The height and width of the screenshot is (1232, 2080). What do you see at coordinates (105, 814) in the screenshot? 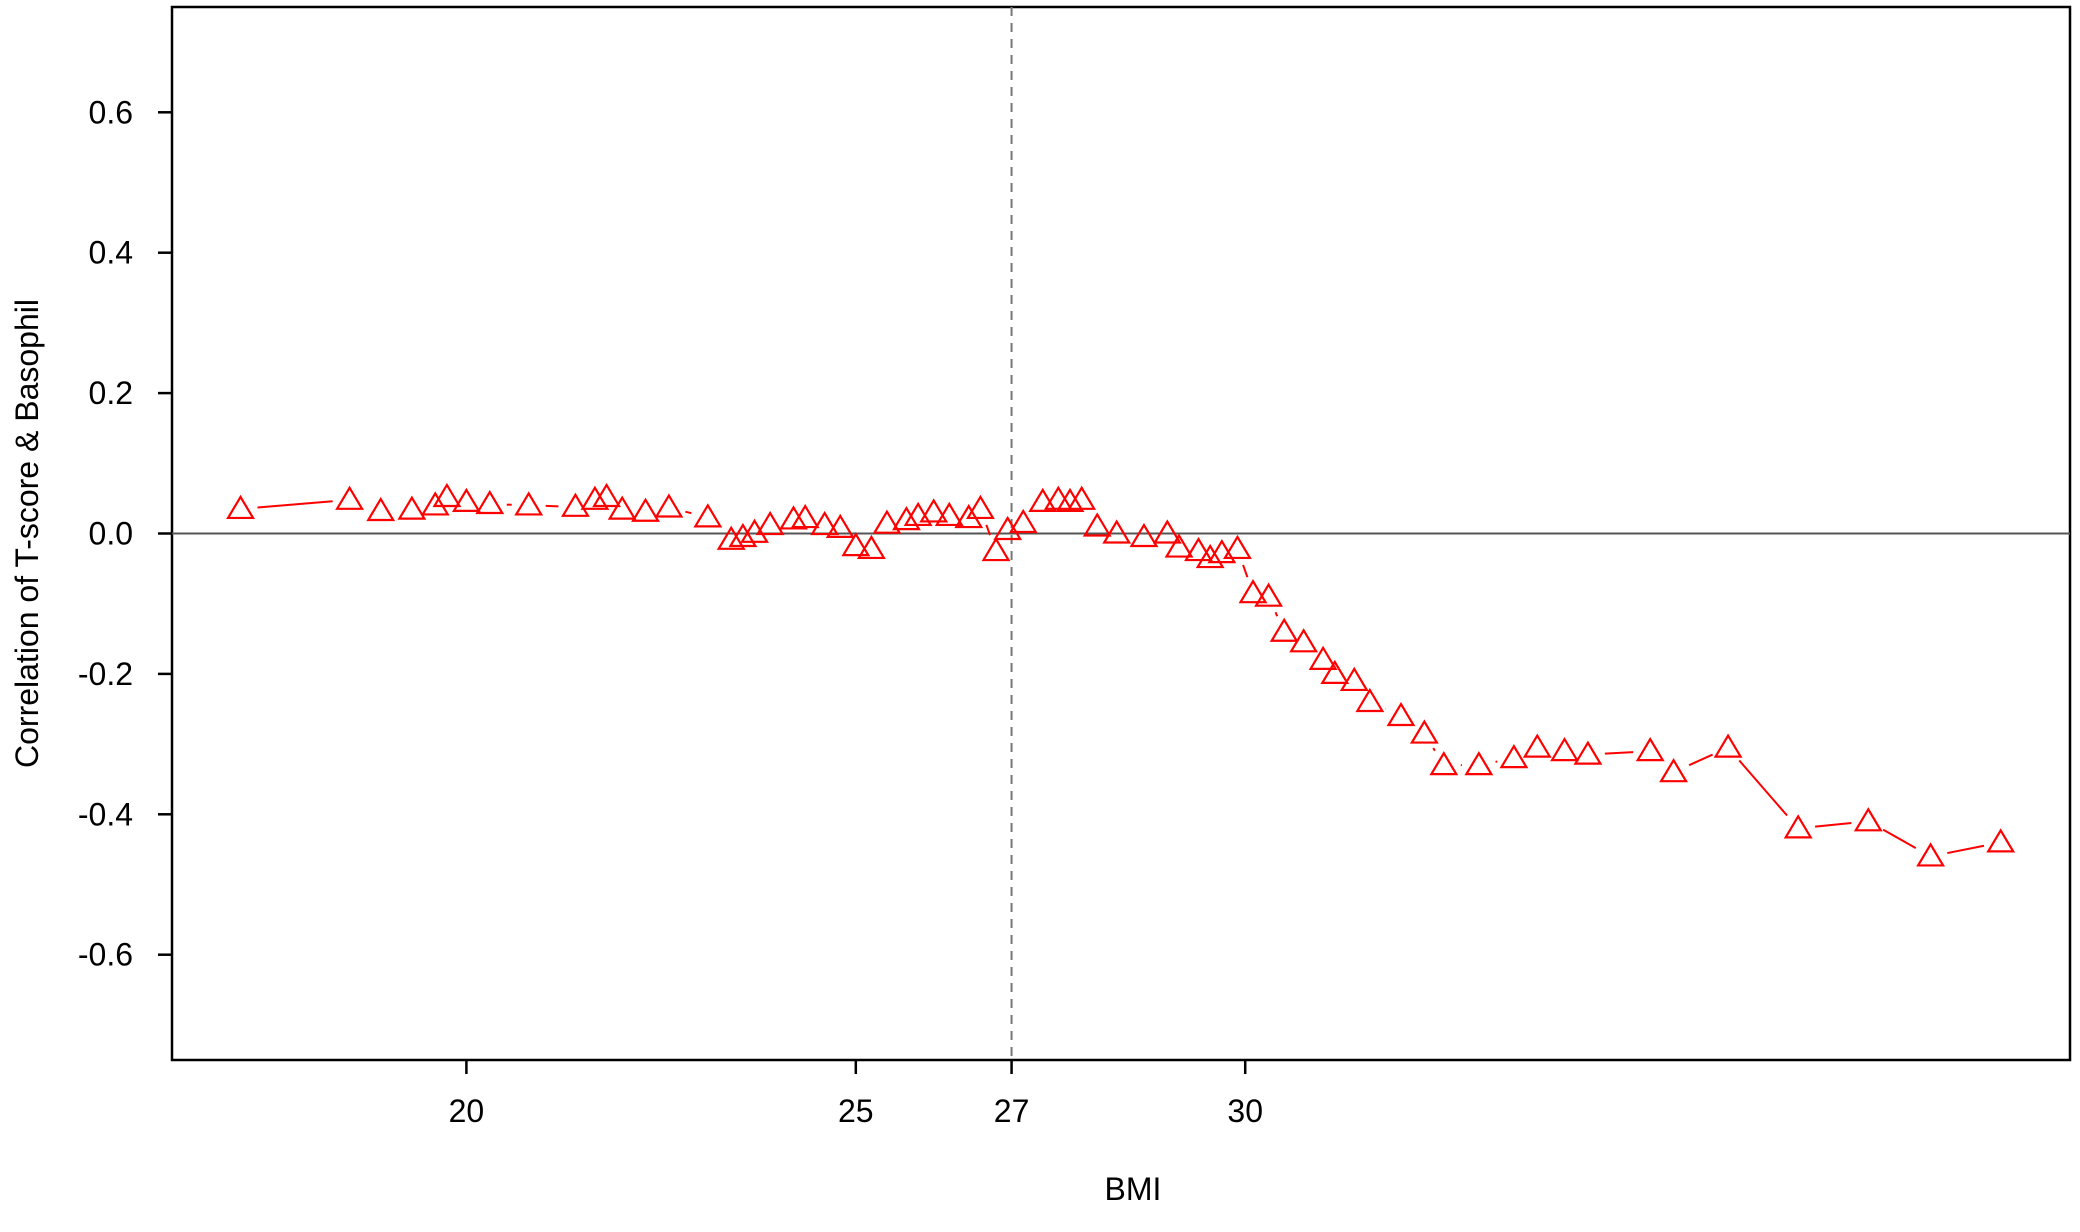
I see `y-tick-label: -0.4` at bounding box center [105, 814].